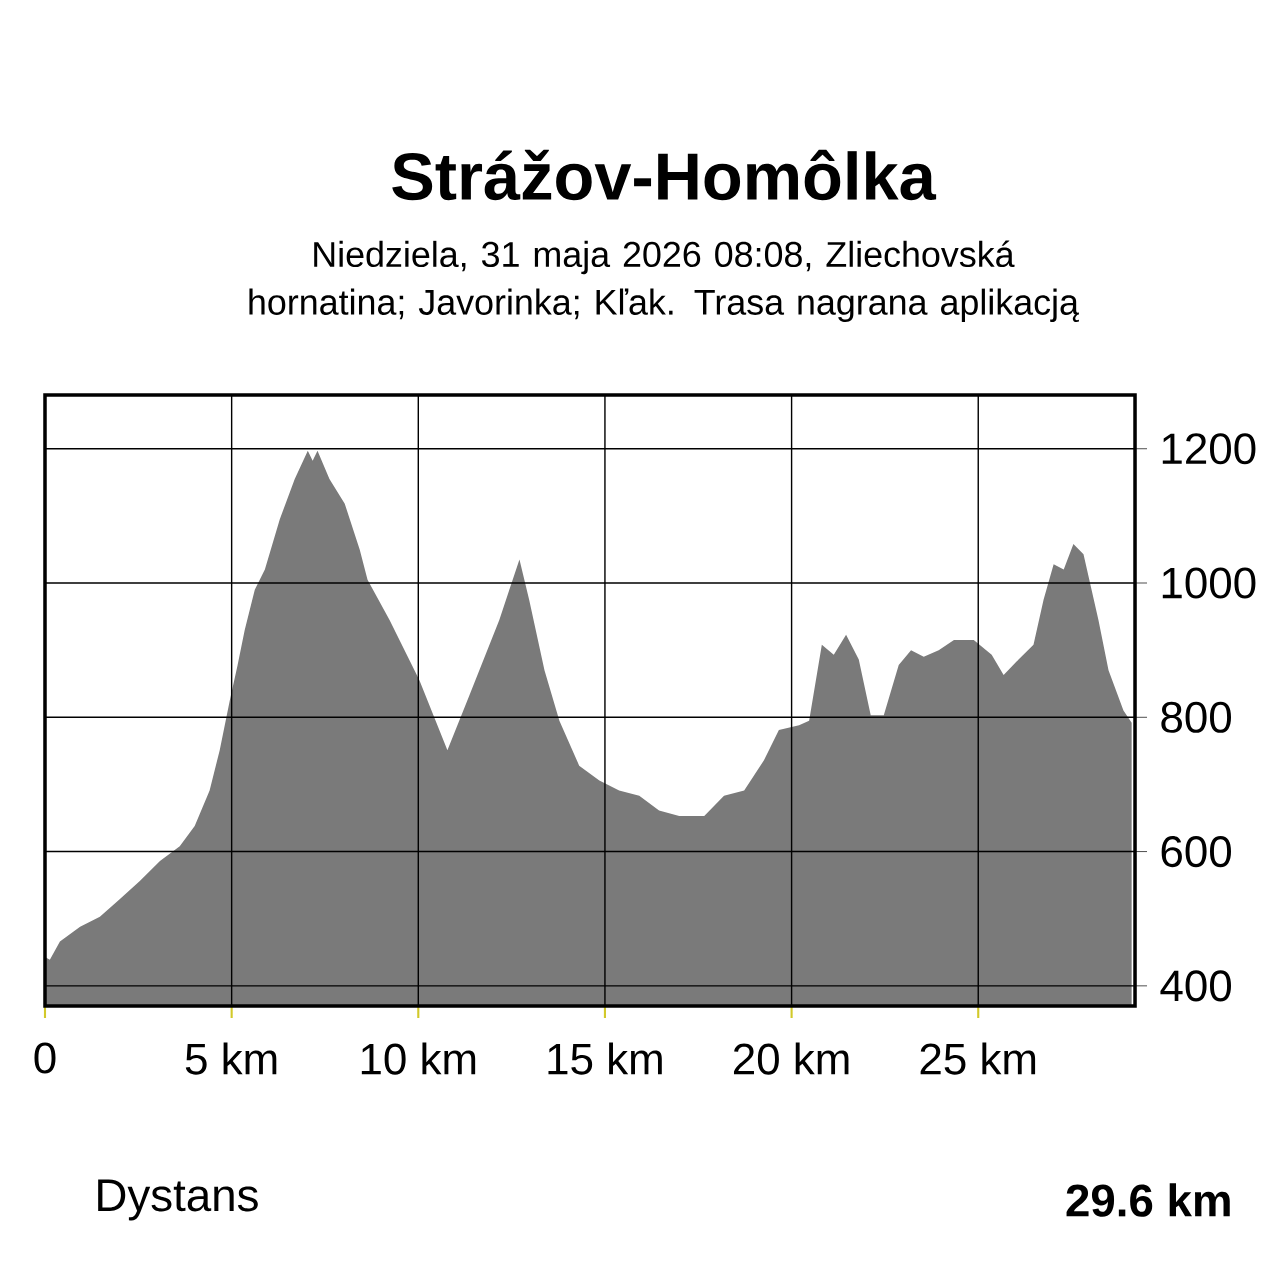 The height and width of the screenshot is (1280, 1280). I want to click on x-tick-label: 0, so click(45, 1058).